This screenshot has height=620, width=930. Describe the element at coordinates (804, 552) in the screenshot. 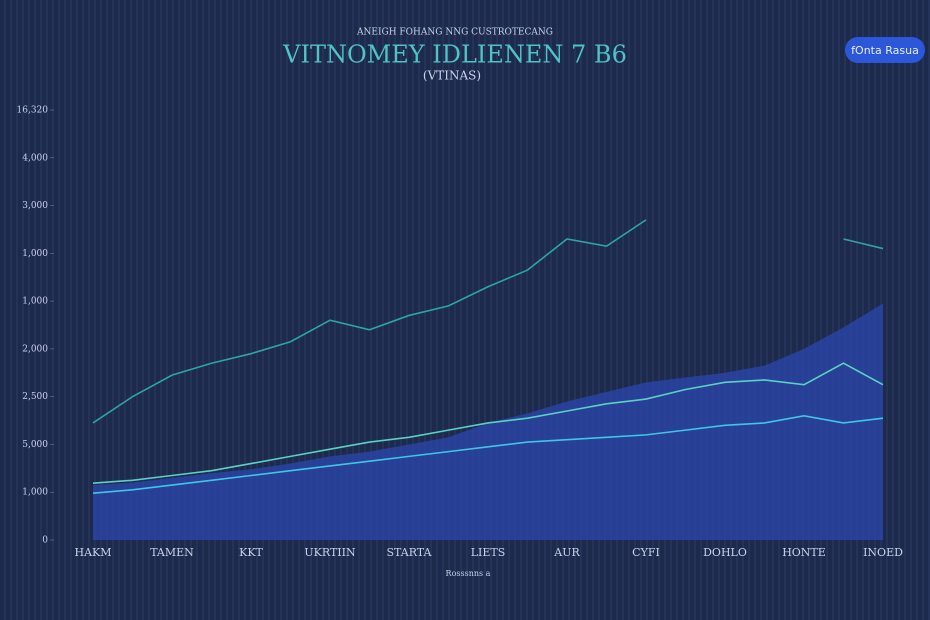

I see `x-tick-label: HONTE` at that location.